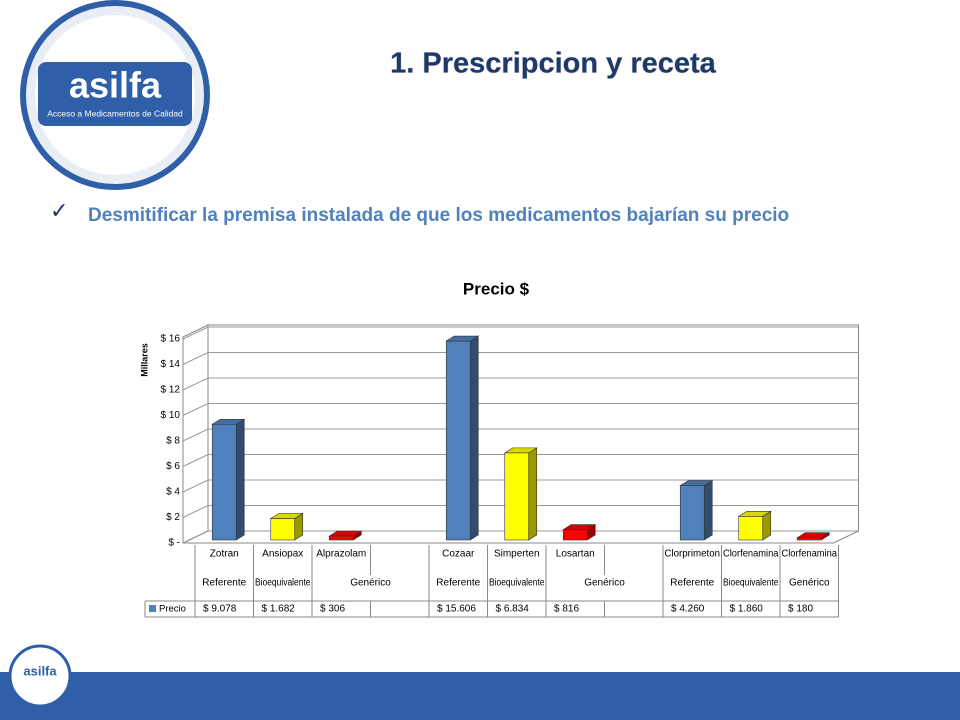 The width and height of the screenshot is (960, 720). What do you see at coordinates (513, 609) in the screenshot?
I see `data-label: $ 6.834` at bounding box center [513, 609].